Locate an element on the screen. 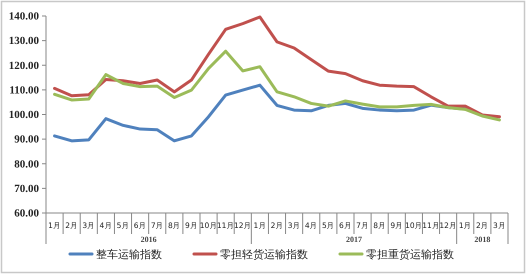 This screenshot has height=274, width=526. y-tick-label: 110.00 is located at coordinates (24, 90).